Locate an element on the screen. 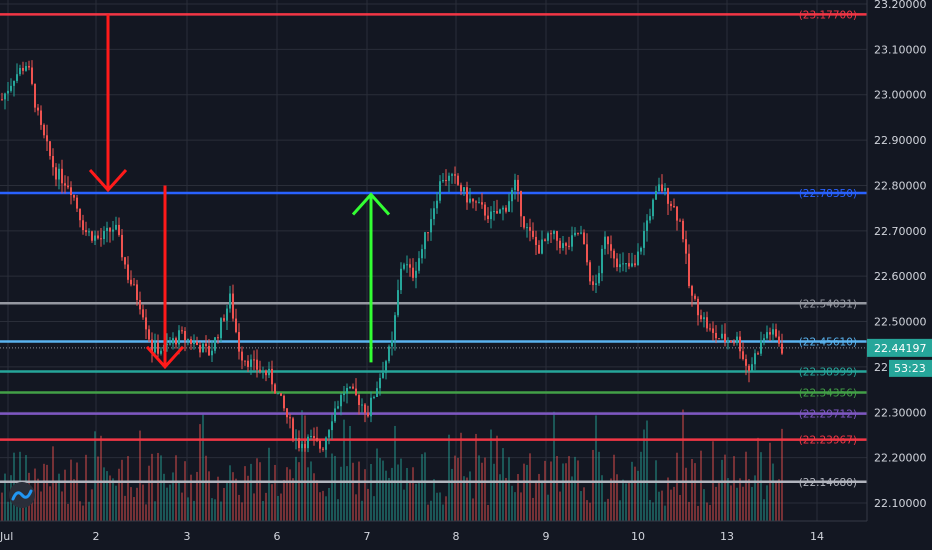 This screenshot has height=550, width=932. level-label: (22.14680) is located at coordinates (828, 483).